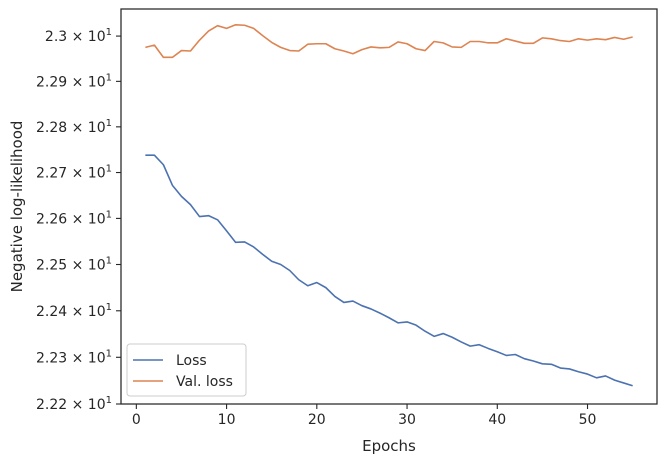  I want to click on y-tick-label: 2.27 × 10¹, so click(74, 173).